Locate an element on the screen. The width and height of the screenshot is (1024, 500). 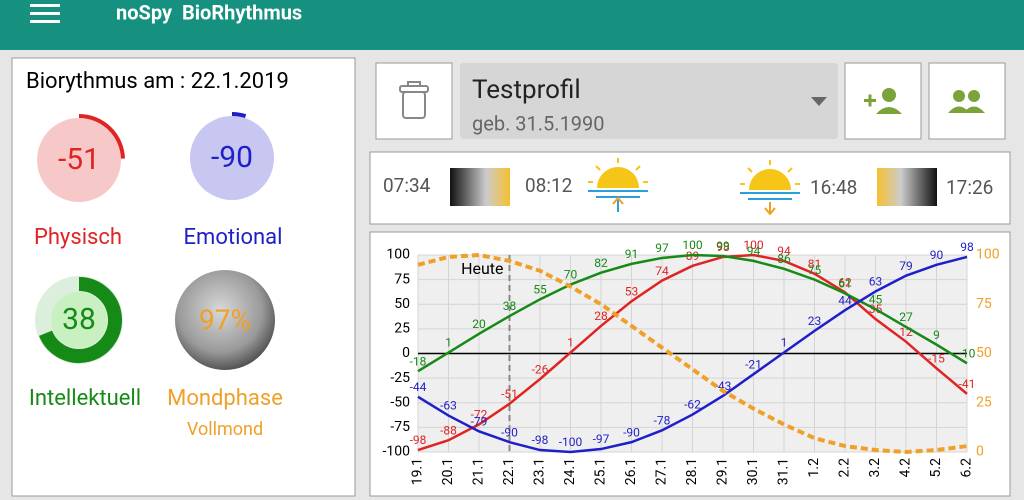
dawn-time: 07:34 is located at coordinates (407, 185).